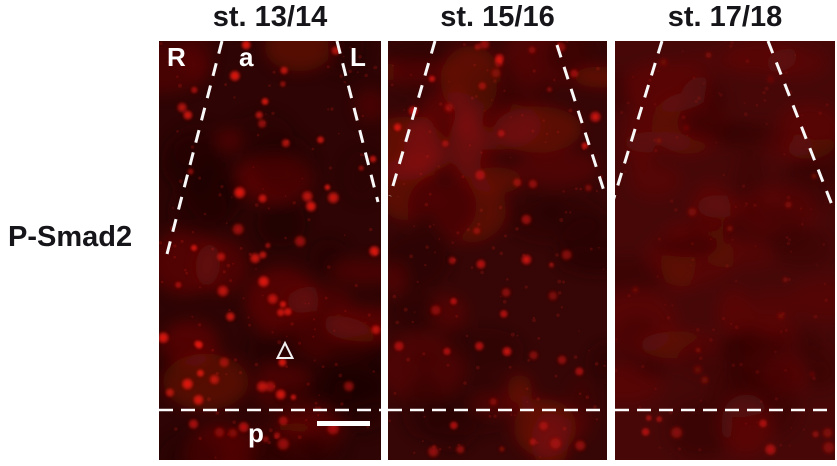  I want to click on column-label-st-15-16: st. 15/16, so click(497, 17).